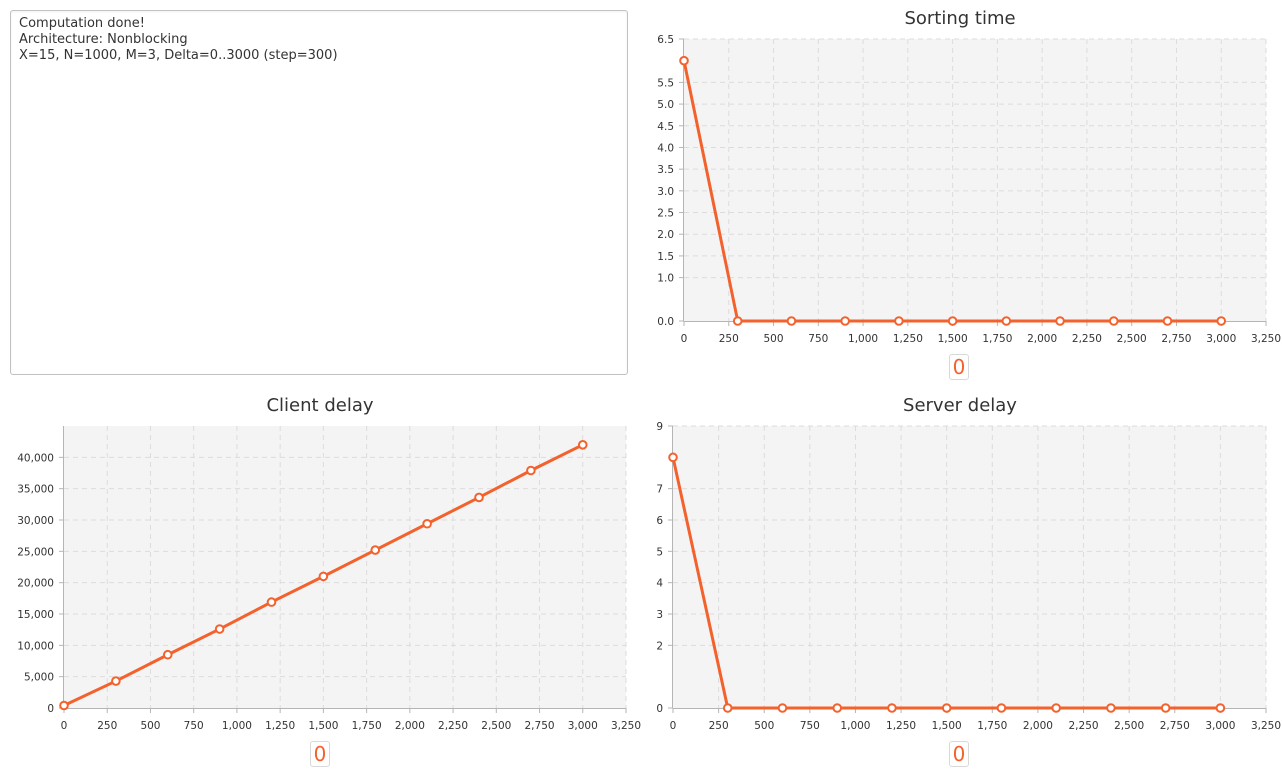 Image resolution: width=1282 pixels, height=774 pixels. I want to click on y-tick-label: 35,000, so click(35, 490).